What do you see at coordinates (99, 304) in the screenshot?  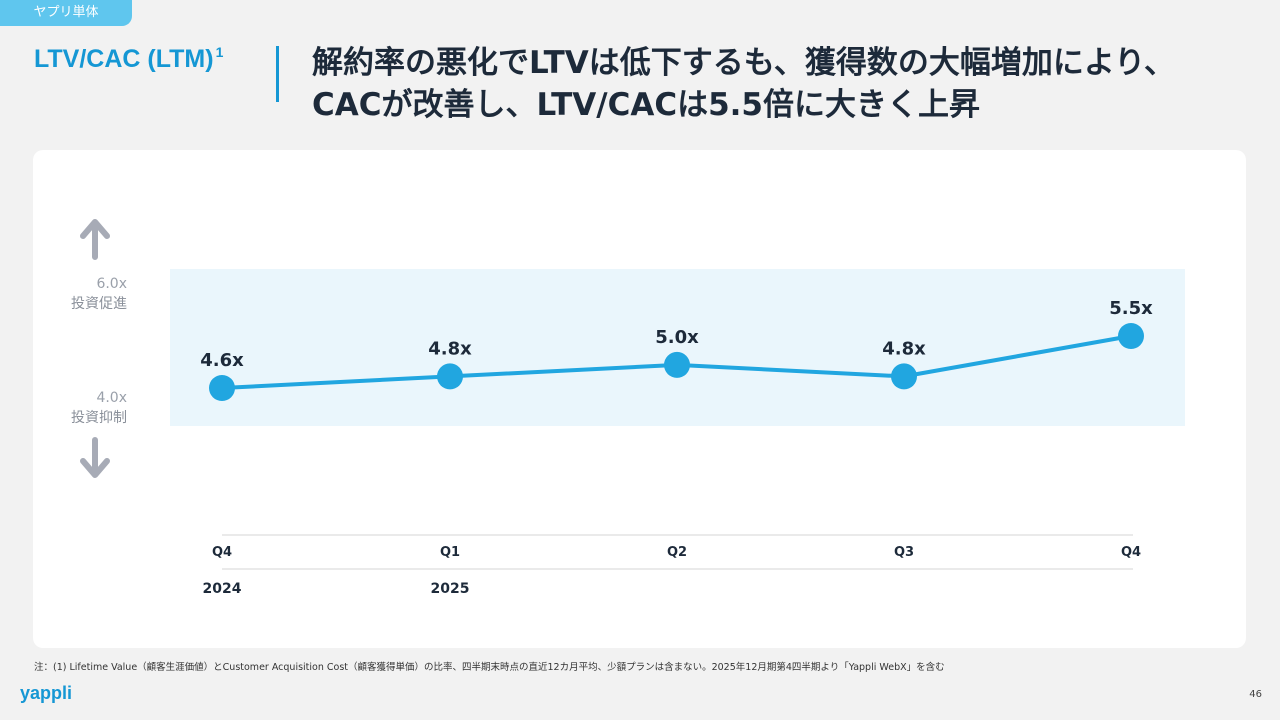 I see `band-high-label: 投資促進` at bounding box center [99, 304].